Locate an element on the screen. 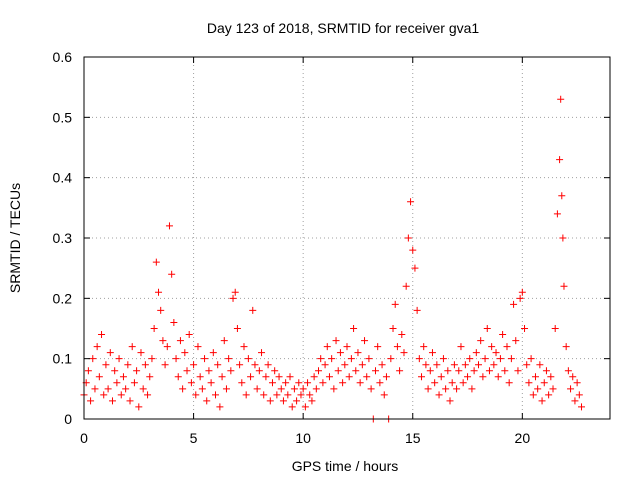 The width and height of the screenshot is (640, 480). y-tick-label: 0.3 is located at coordinates (63, 238).